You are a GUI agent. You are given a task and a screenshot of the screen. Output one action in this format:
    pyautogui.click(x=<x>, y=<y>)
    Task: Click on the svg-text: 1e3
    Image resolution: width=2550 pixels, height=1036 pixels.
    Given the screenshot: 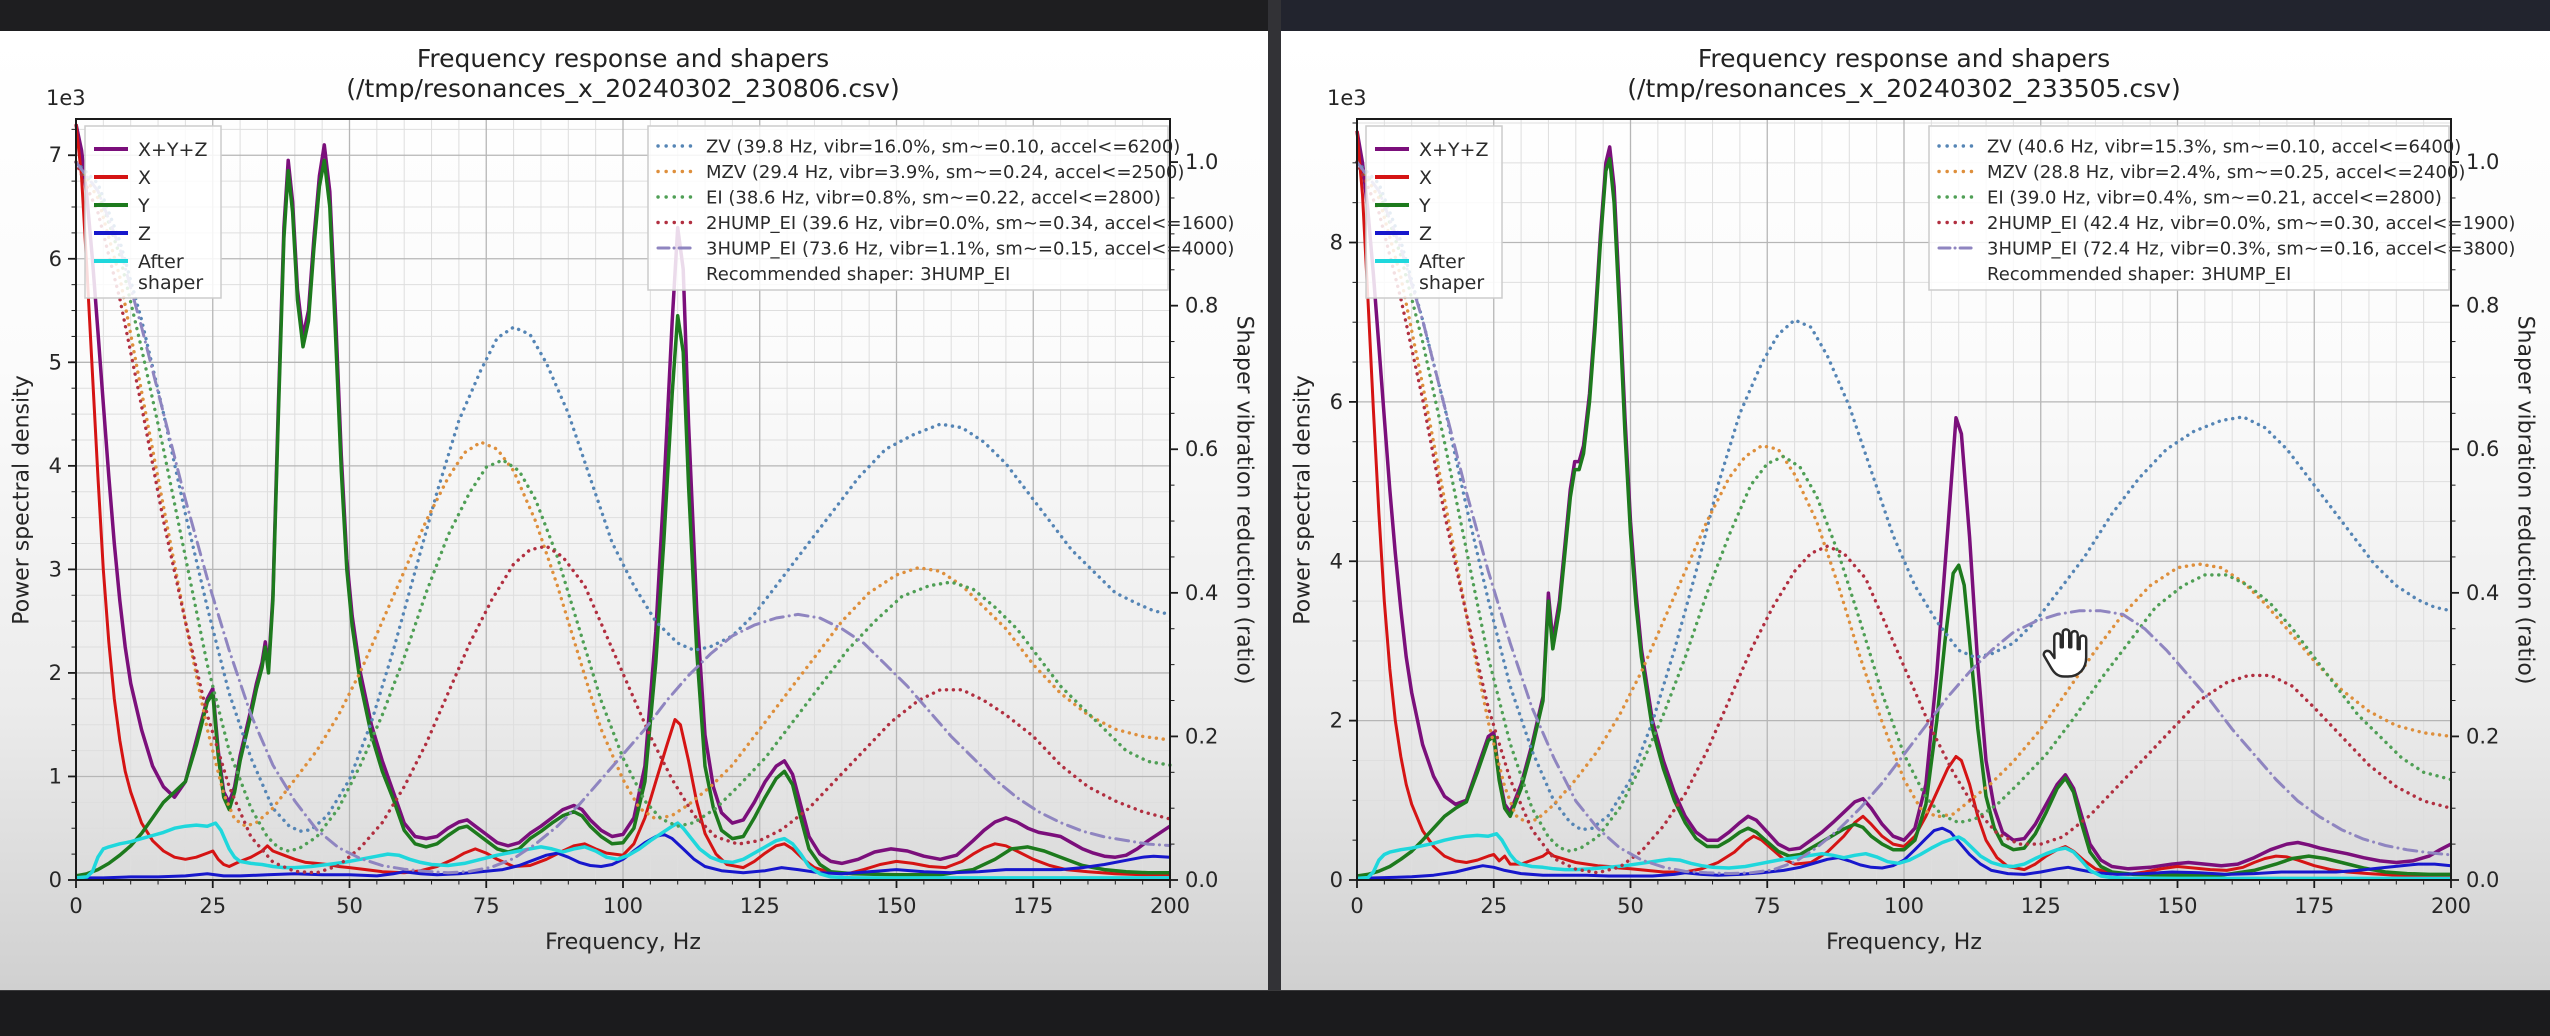 What is the action you would take?
    pyautogui.click(x=1347, y=98)
    